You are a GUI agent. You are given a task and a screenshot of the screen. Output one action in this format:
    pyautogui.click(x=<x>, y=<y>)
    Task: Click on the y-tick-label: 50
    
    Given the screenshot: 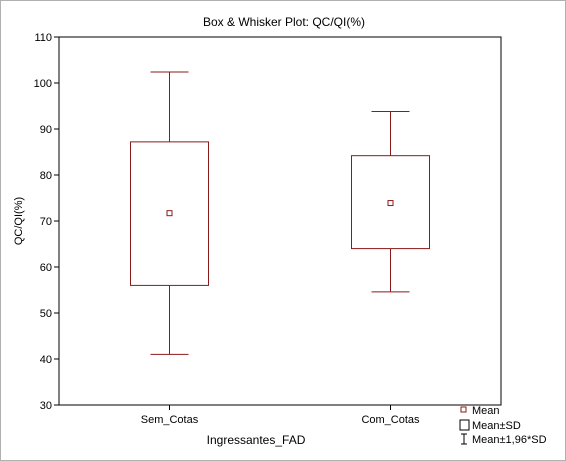 What is the action you would take?
    pyautogui.click(x=46, y=314)
    